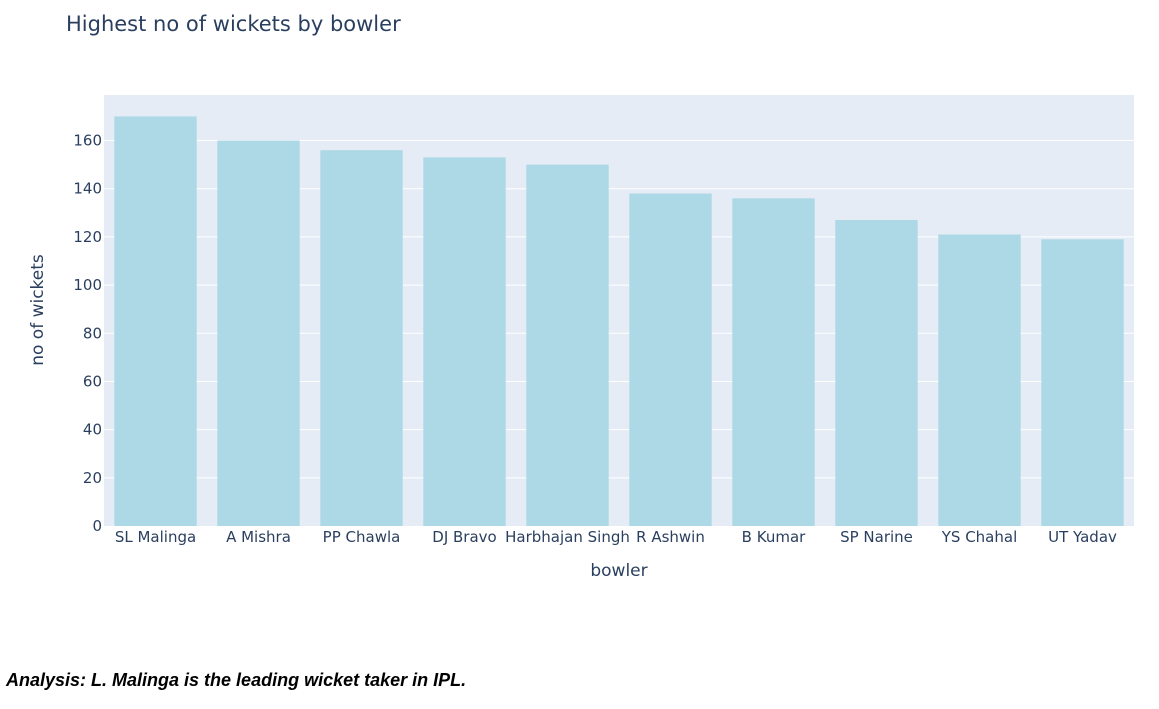 The width and height of the screenshot is (1159, 709). What do you see at coordinates (464, 537) in the screenshot?
I see `x-tick-label: DJ Bravo` at bounding box center [464, 537].